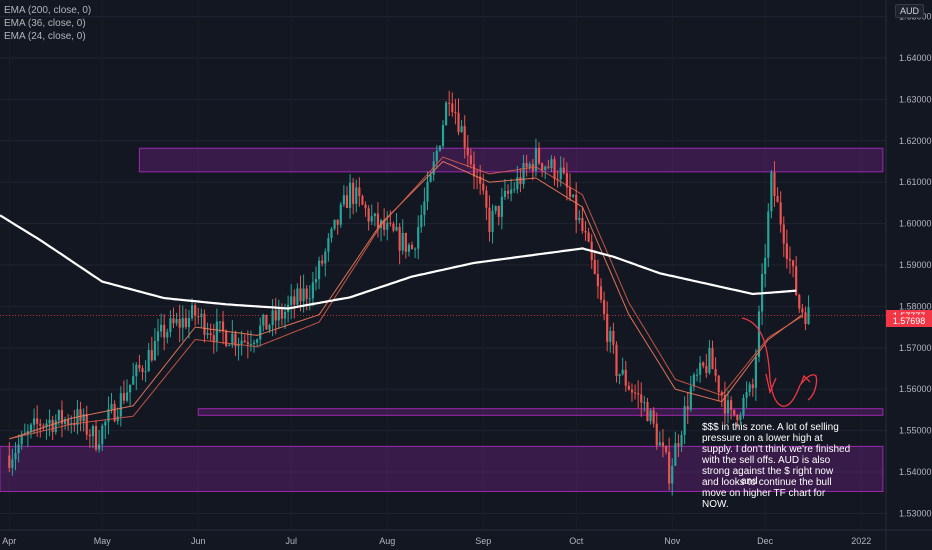  What do you see at coordinates (915, 431) in the screenshot?
I see `y-tick-label: 1.55000` at bounding box center [915, 431].